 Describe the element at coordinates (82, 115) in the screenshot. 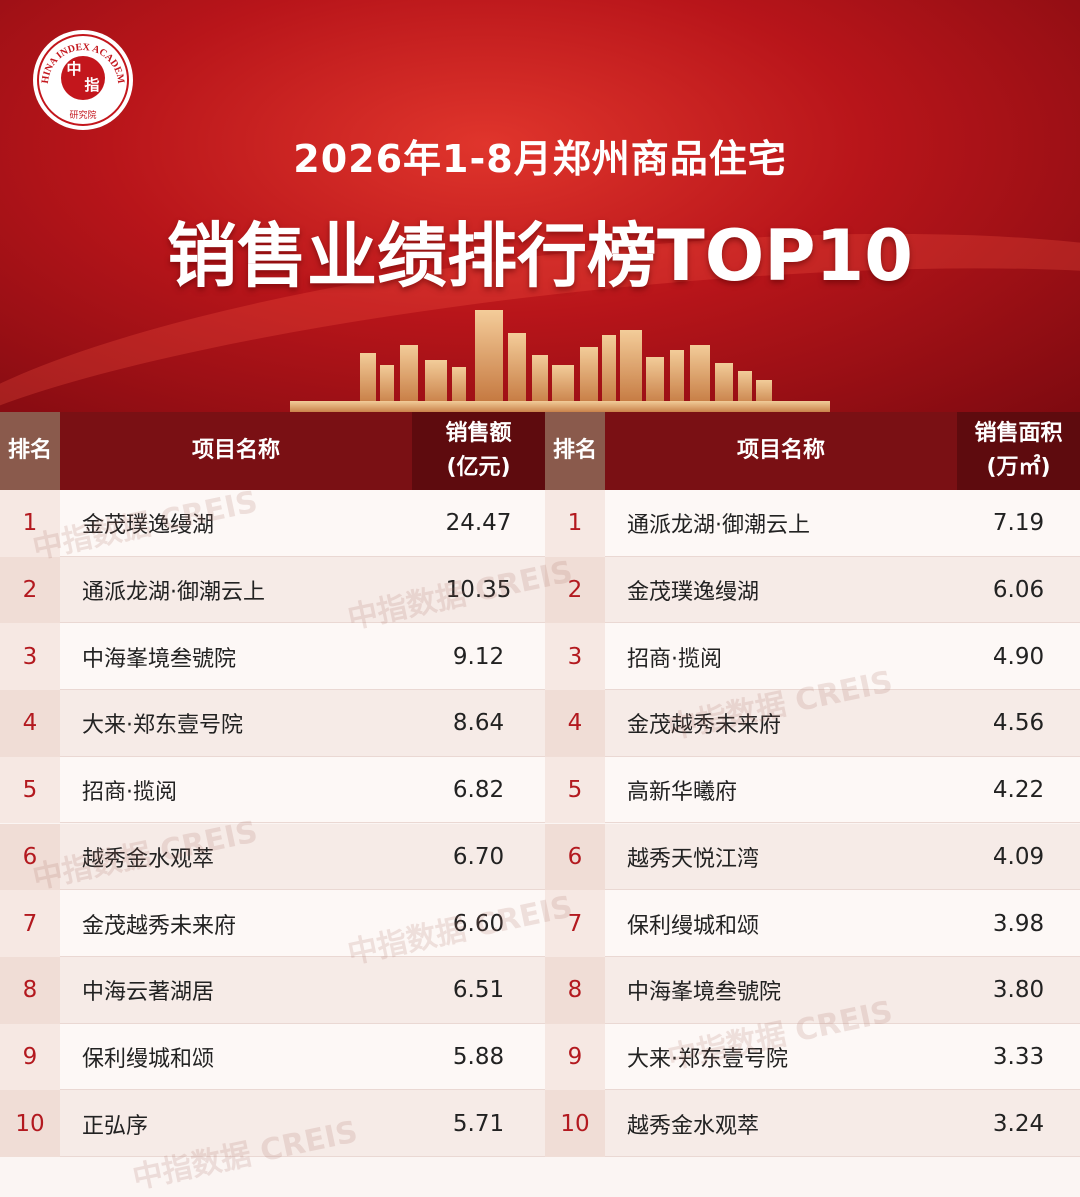

I see `logo-sub: 研究院` at that location.